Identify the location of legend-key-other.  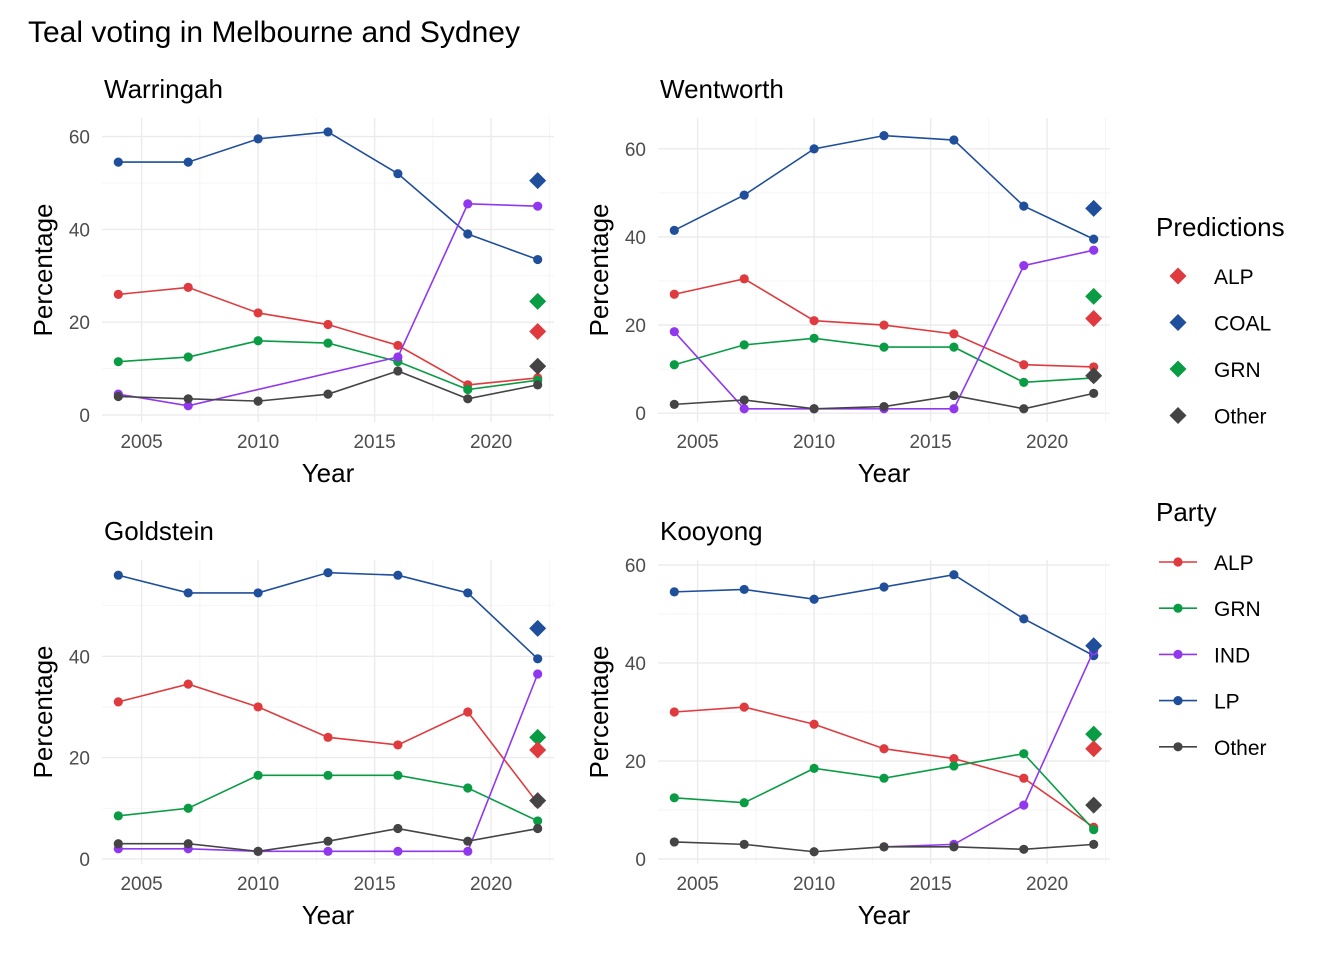
(1178, 415).